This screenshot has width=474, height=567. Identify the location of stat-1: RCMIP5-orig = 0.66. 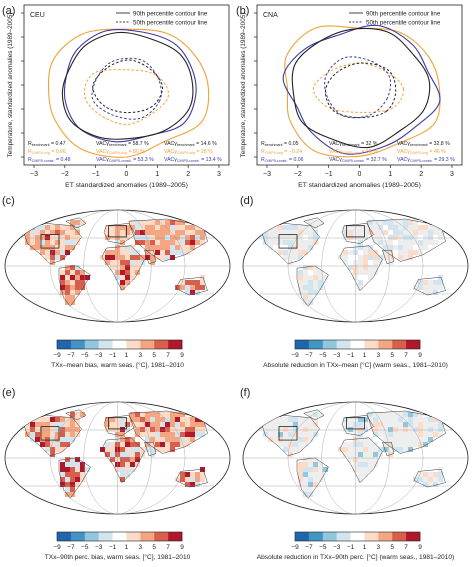
(47, 152).